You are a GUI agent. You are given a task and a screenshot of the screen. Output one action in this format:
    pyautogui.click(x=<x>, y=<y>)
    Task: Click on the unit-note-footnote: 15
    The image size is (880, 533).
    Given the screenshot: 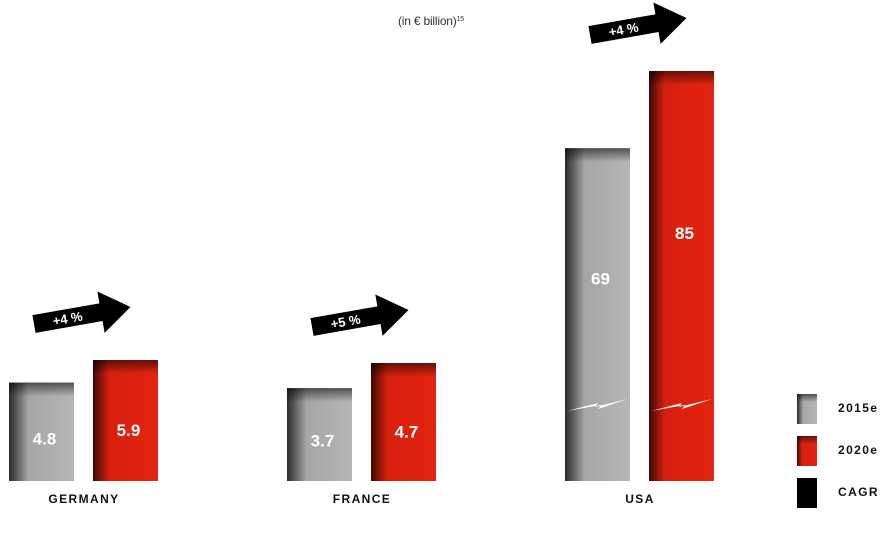 What is the action you would take?
    pyautogui.click(x=460, y=19)
    